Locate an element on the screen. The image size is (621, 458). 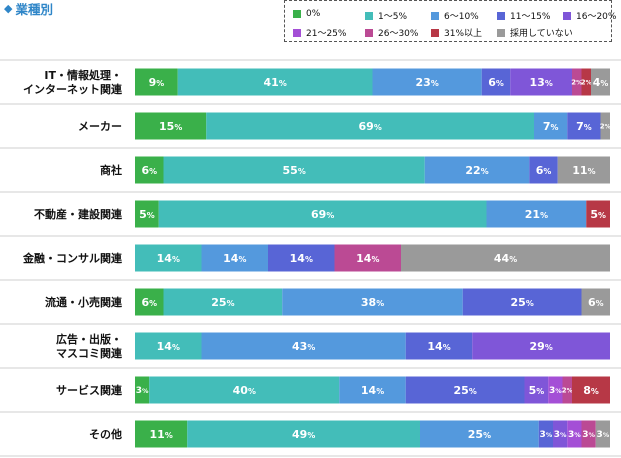
legend-item: 0% is located at coordinates (306, 14).